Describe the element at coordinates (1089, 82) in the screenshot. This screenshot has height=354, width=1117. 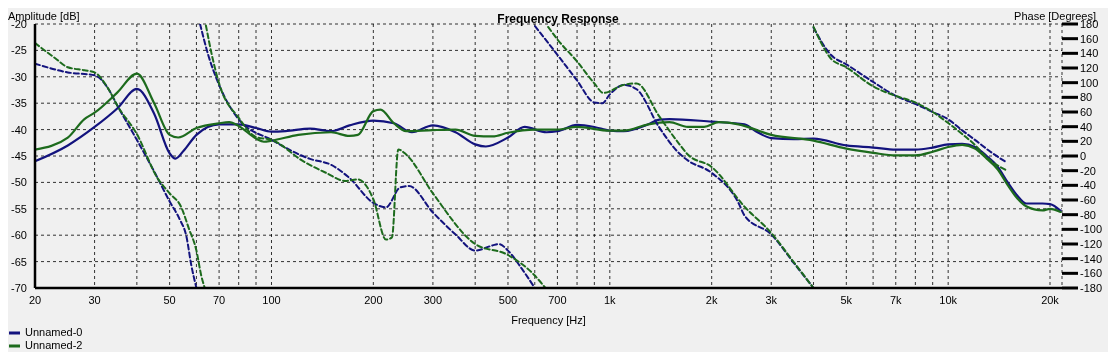
I see `y2-tick-label: 100` at that location.